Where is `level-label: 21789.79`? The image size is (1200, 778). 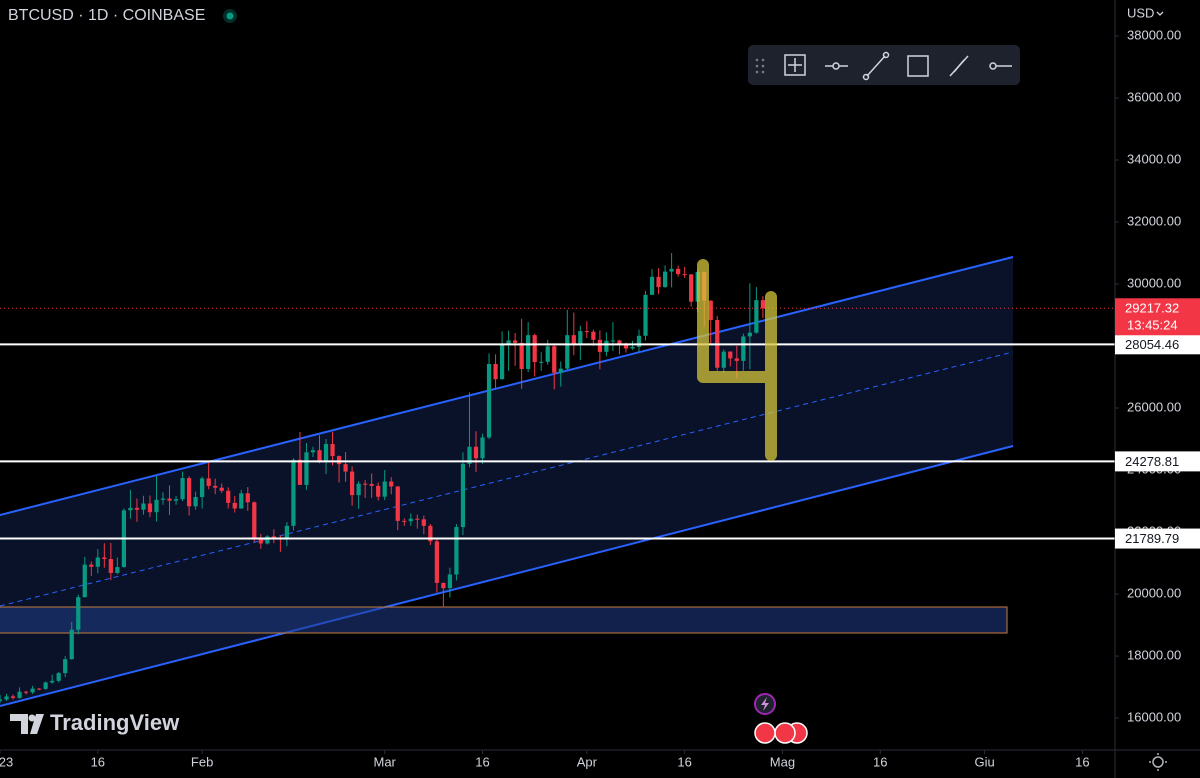 level-label: 21789.79 is located at coordinates (1152, 538).